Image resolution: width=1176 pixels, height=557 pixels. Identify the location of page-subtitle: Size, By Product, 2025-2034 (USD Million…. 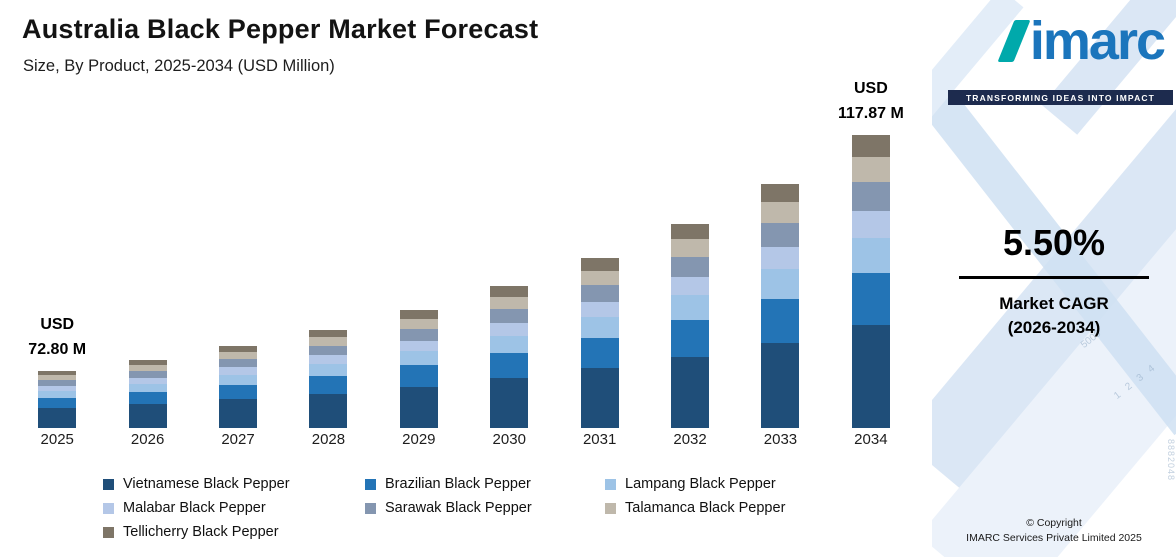
(179, 66).